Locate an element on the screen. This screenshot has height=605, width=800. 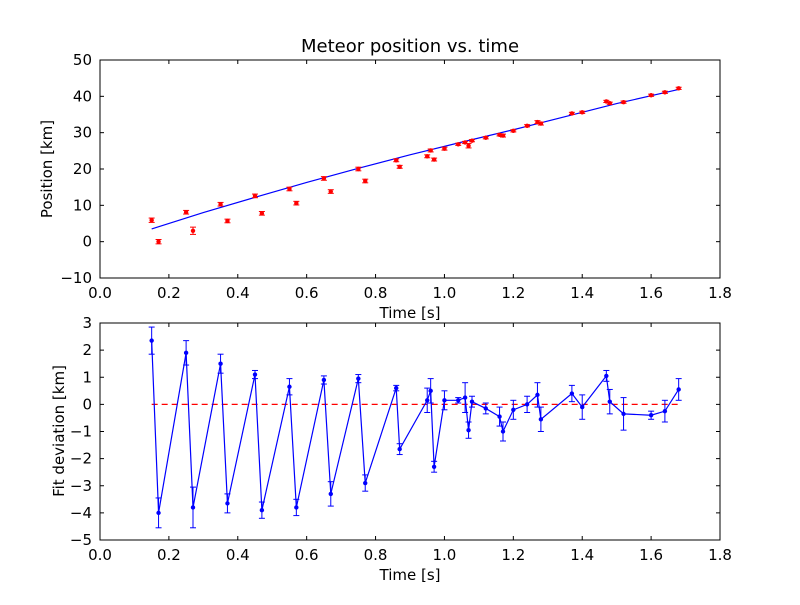
bottom-x-tick-label: 1.4 is located at coordinates (582, 555).